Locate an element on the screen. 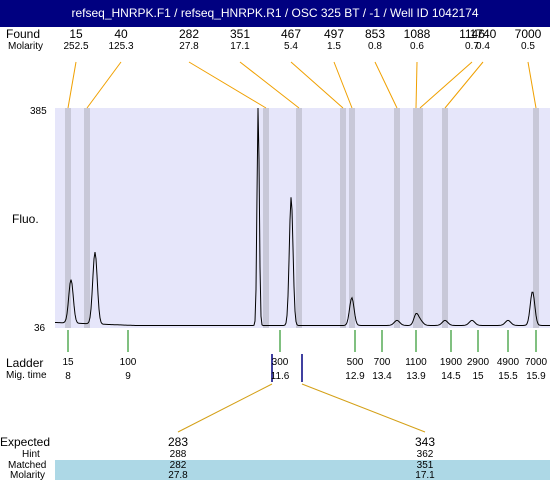 The image size is (550, 481). ladder-size: 4900 is located at coordinates (508, 362).